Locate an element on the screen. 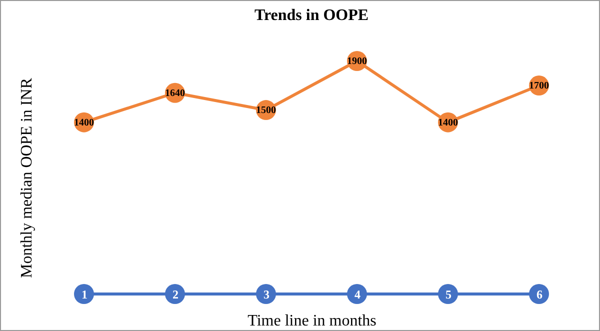 The image size is (600, 331). x-tick-label: 5 is located at coordinates (449, 295).